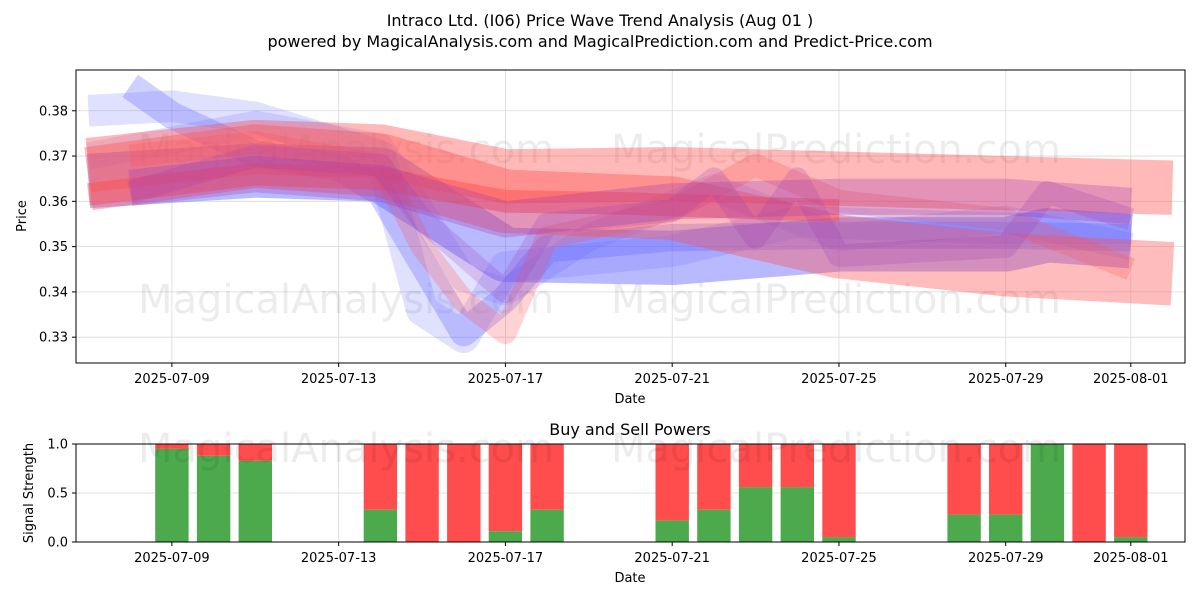 The height and width of the screenshot is (604, 1200). I want to click on power-bars, so click(651, 493).